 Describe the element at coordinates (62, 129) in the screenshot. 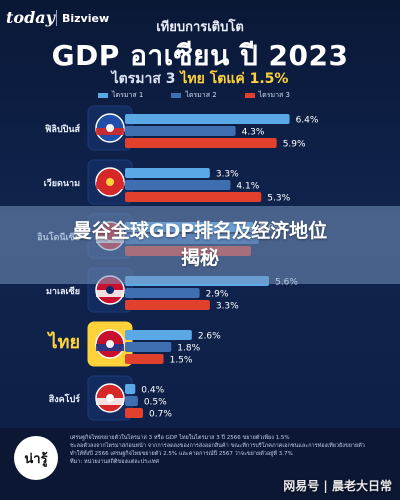

I see `country-label: ฟิลิปปินส์` at that location.